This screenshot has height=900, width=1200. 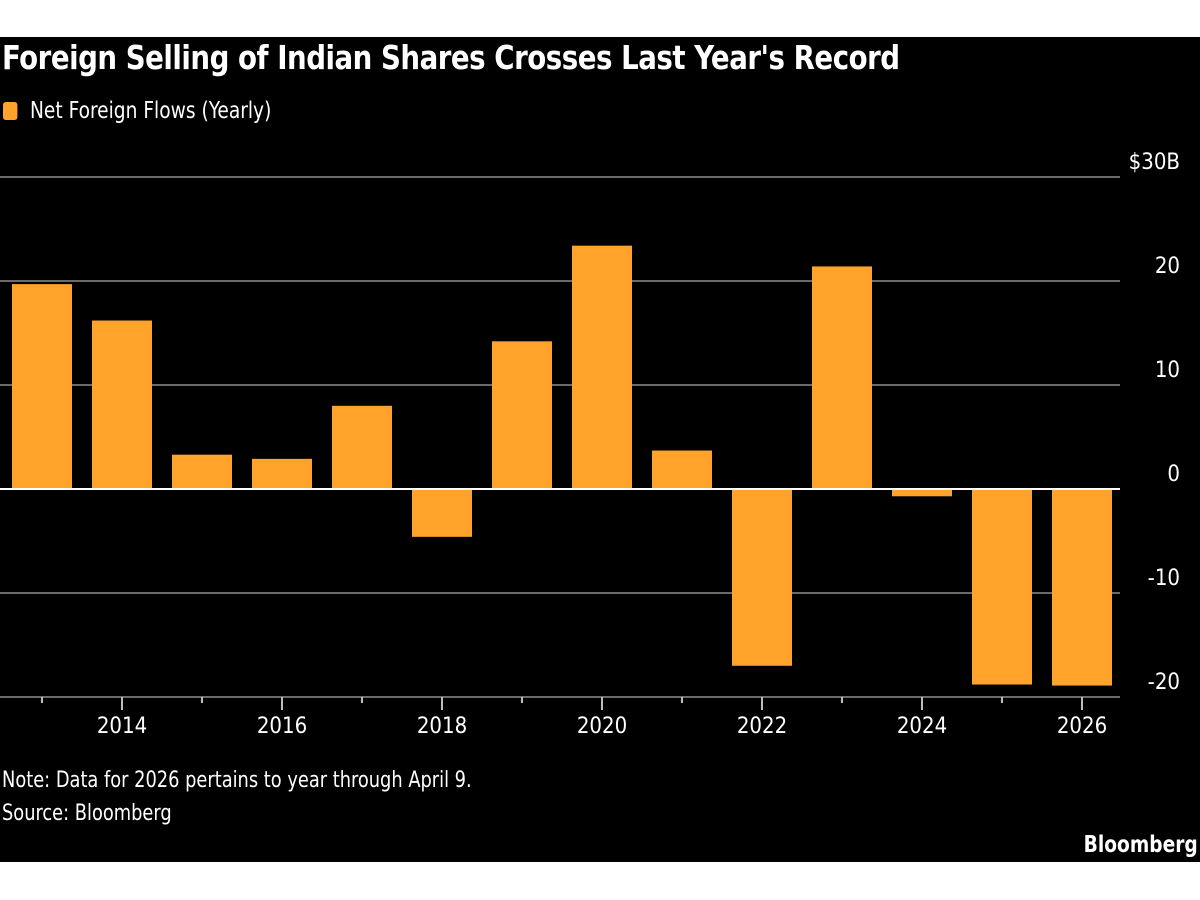 I want to click on x-tick-label: 2020, so click(x=602, y=726).